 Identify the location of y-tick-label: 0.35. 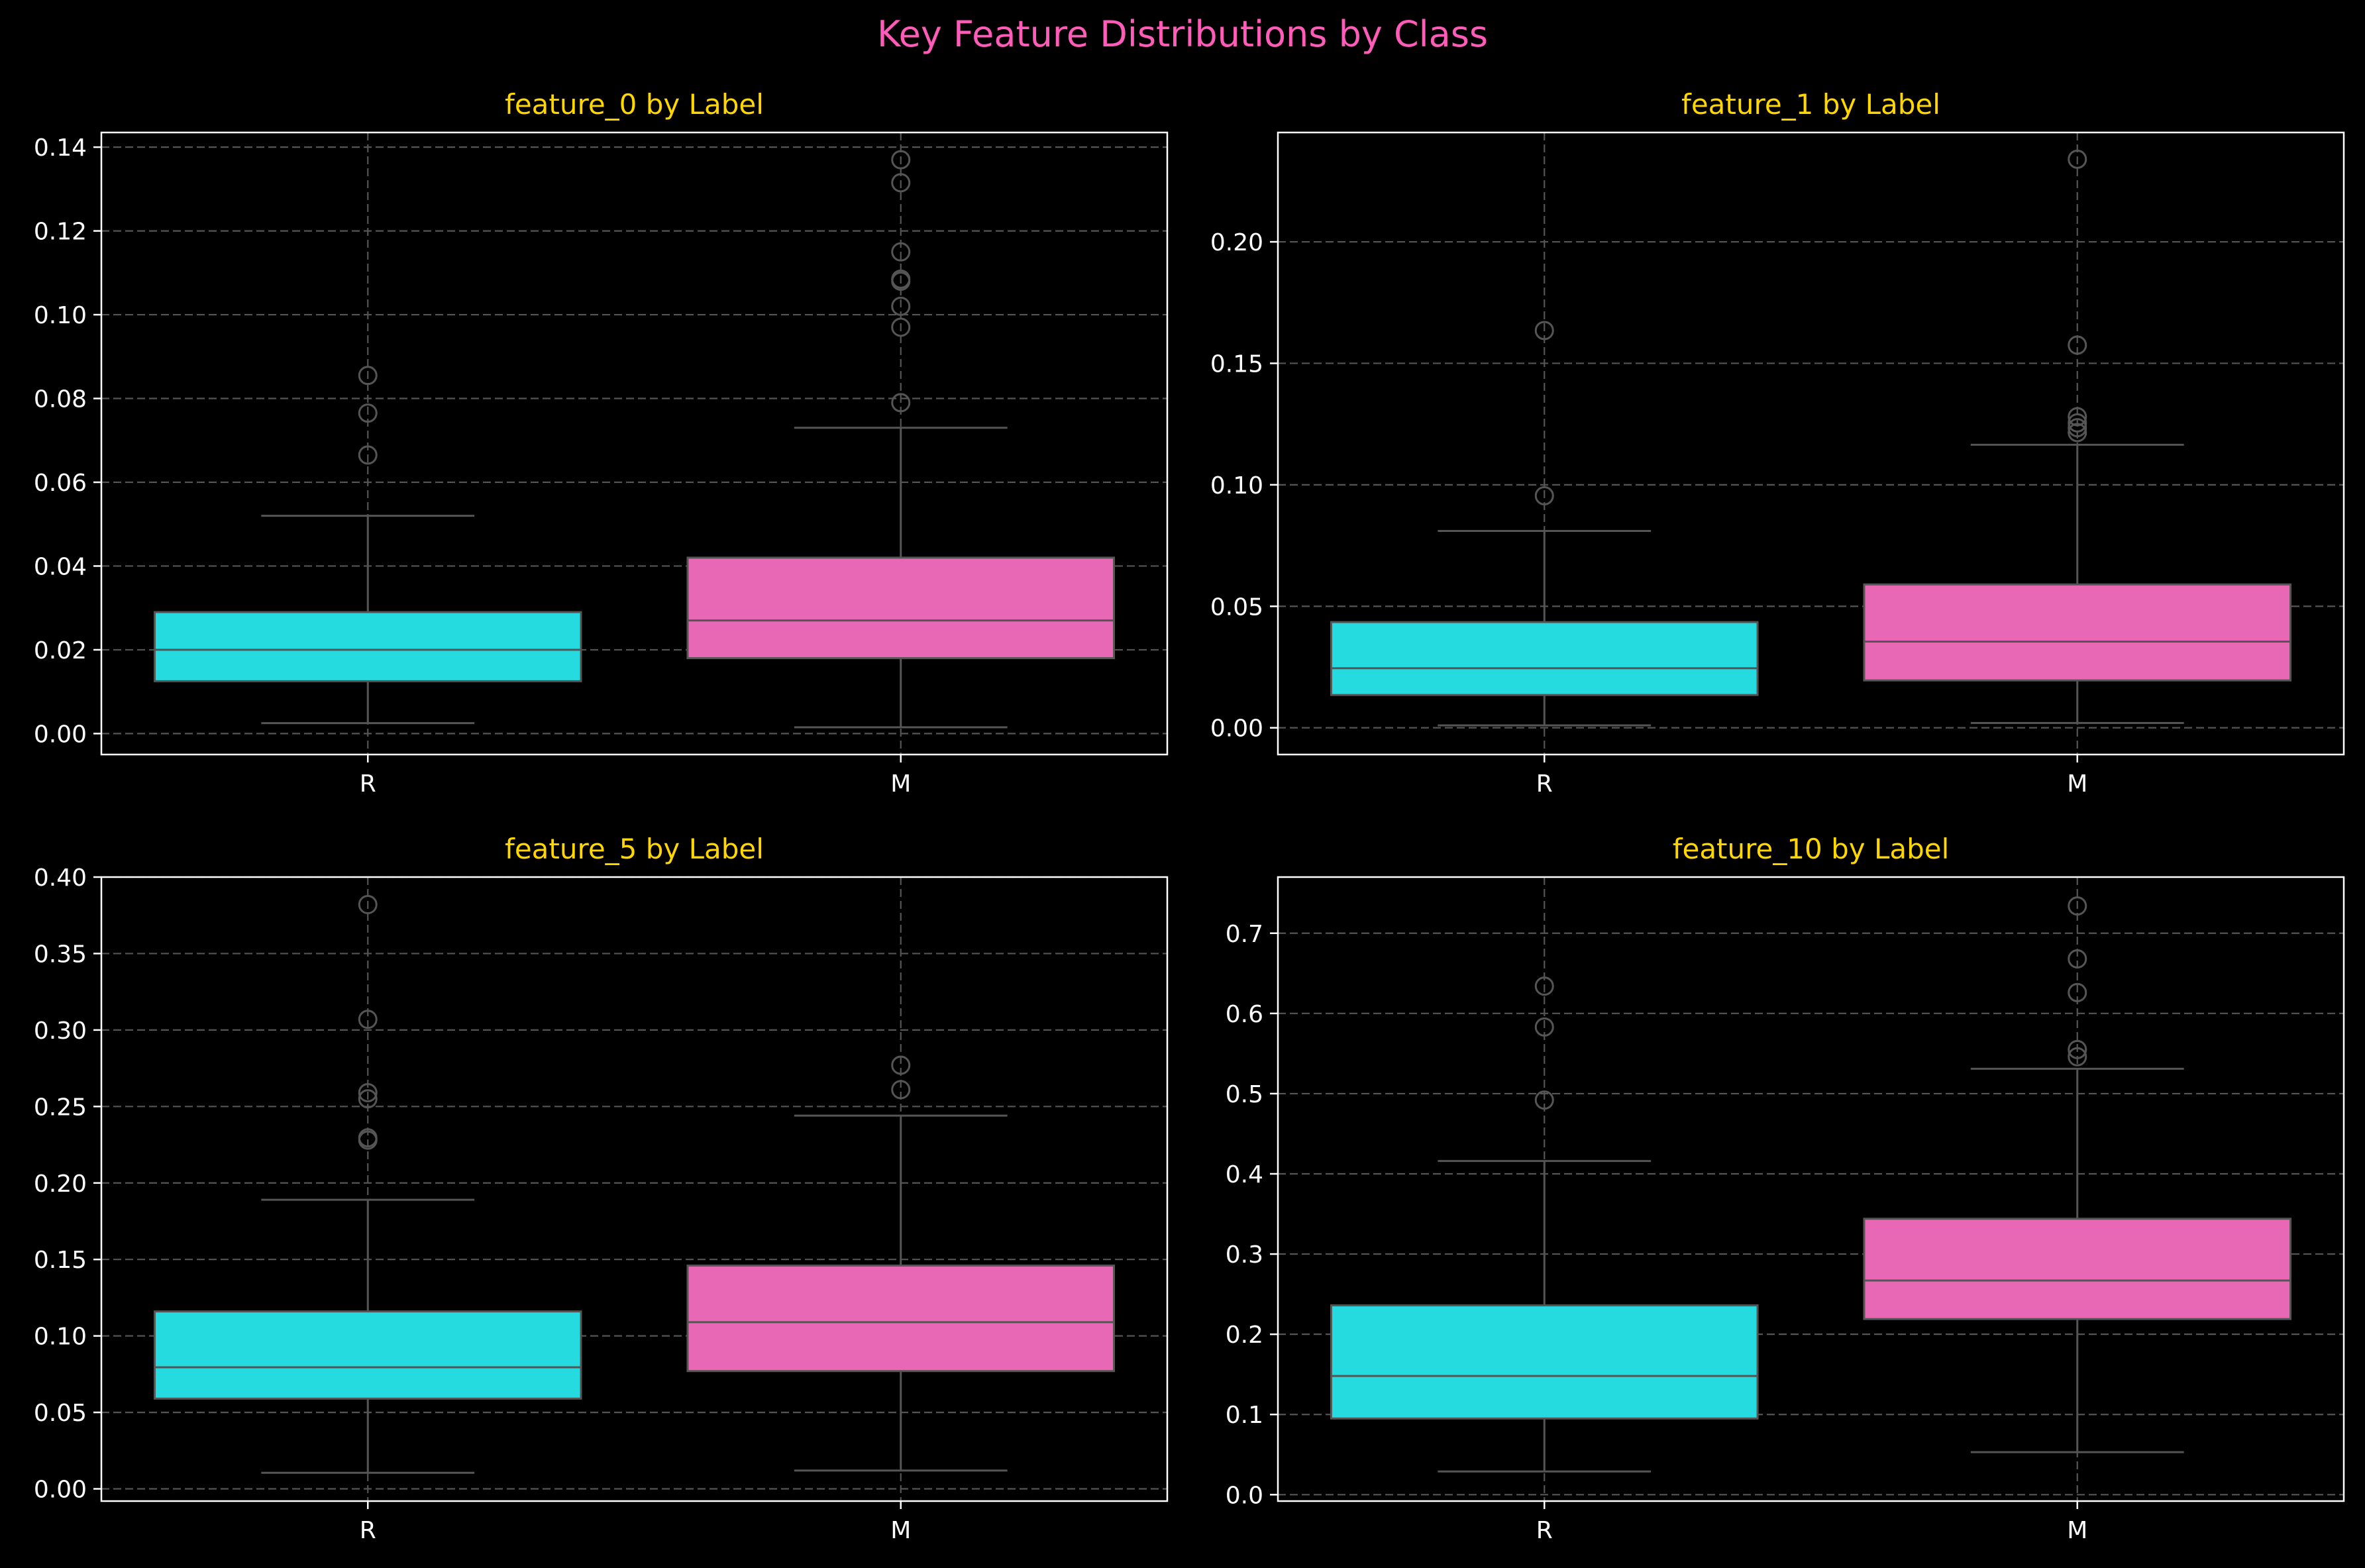
(60, 954).